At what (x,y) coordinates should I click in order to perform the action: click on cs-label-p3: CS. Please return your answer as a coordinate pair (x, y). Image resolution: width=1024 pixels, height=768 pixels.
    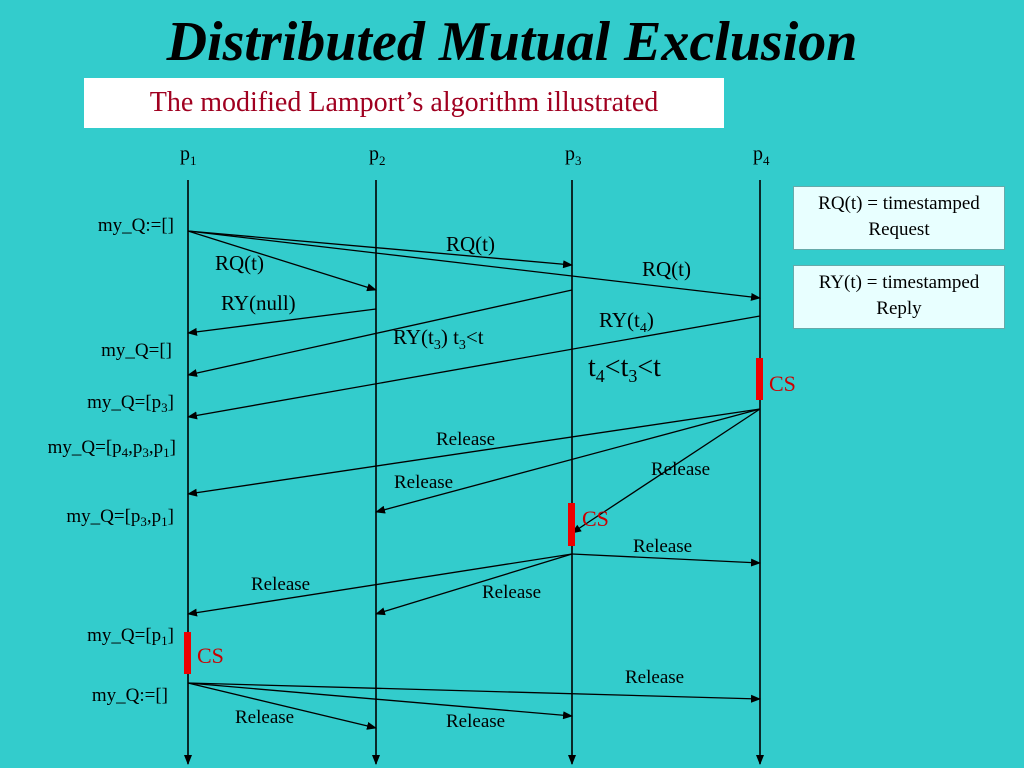
    Looking at the image, I should click on (595, 518).